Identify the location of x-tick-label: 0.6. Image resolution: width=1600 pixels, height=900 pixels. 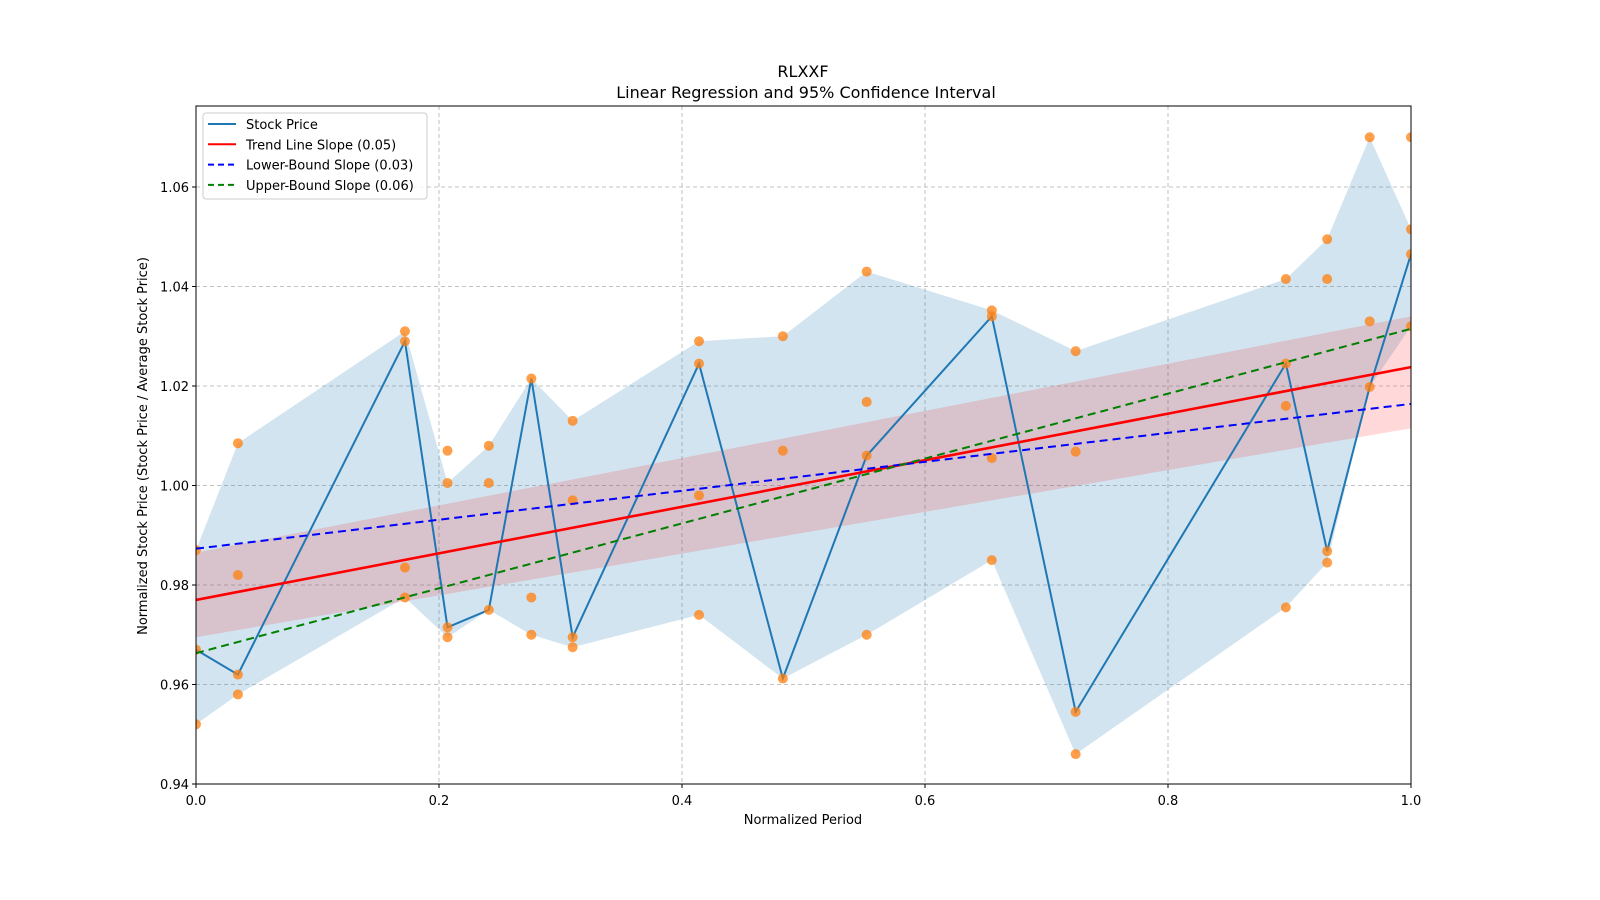
(925, 801).